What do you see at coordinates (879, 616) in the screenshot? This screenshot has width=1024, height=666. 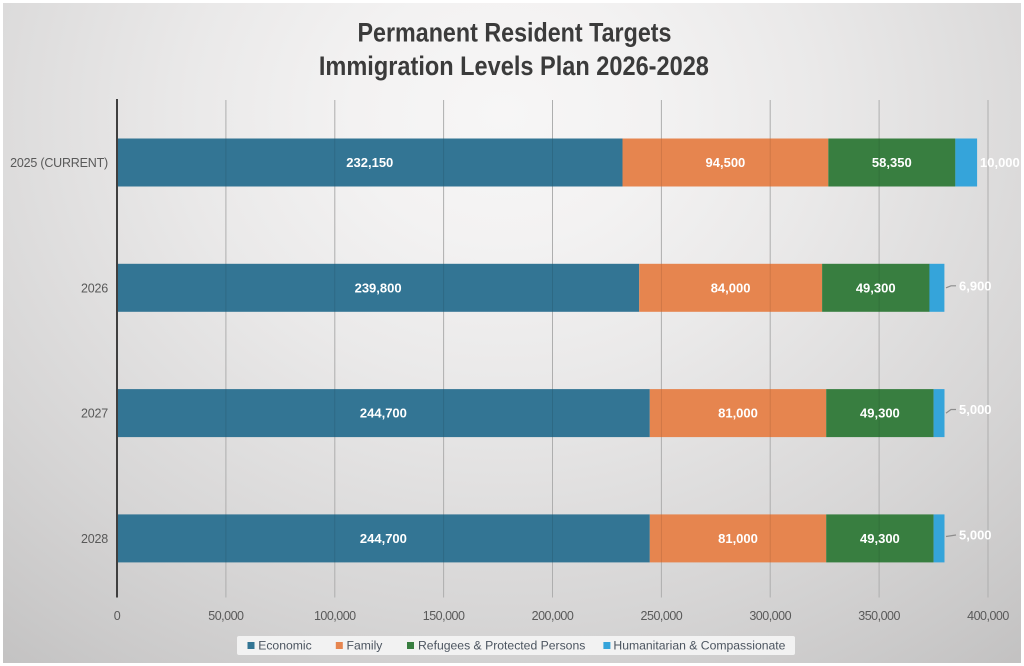 I see `svg-text: 350,000` at bounding box center [879, 616].